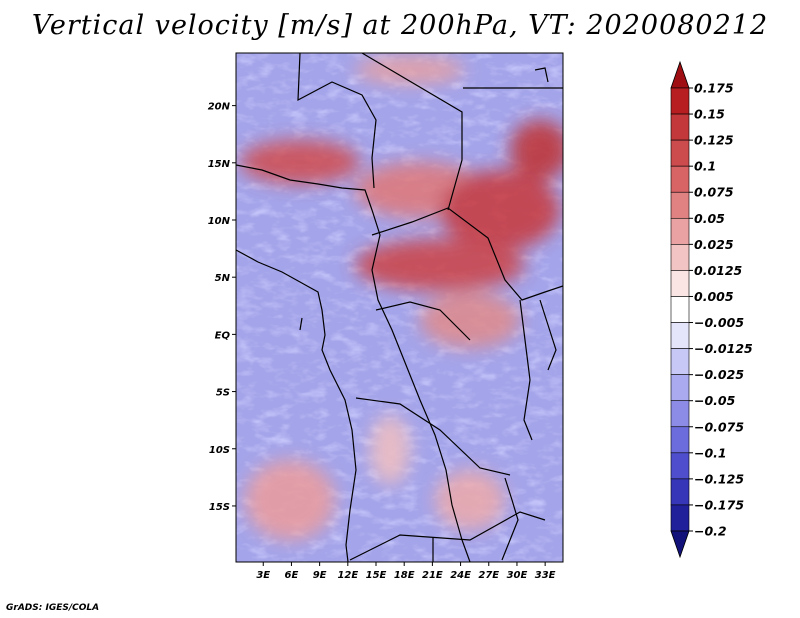 This screenshot has height=618, width=800. What do you see at coordinates (714, 88) in the screenshot?
I see `colorbar-label: 0.175` at bounding box center [714, 88].